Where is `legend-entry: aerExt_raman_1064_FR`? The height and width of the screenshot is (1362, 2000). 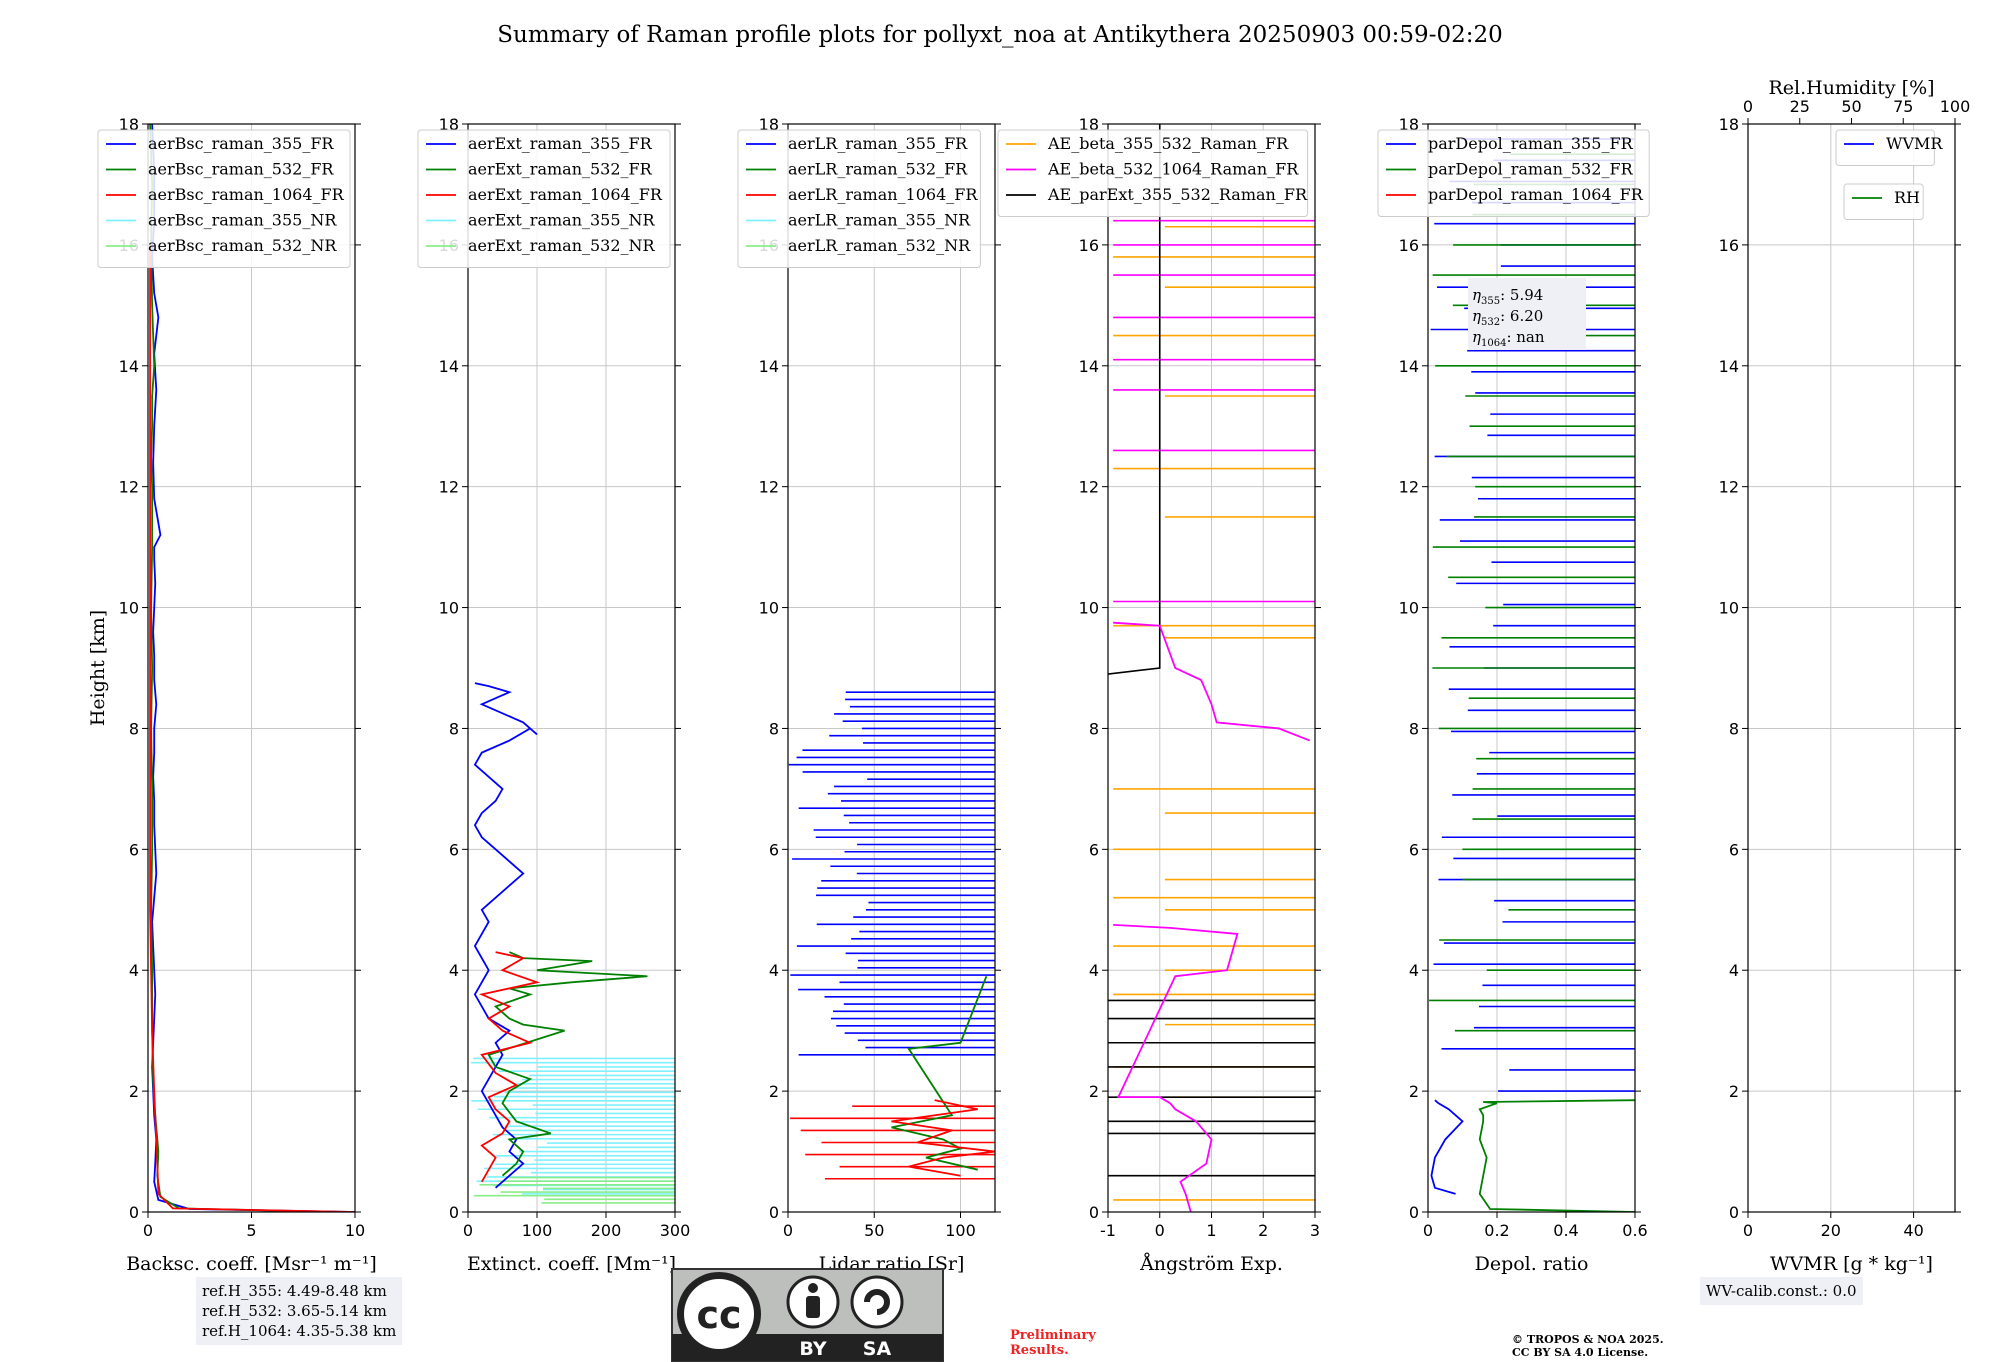 legend-entry: aerExt_raman_1064_FR is located at coordinates (565, 194).